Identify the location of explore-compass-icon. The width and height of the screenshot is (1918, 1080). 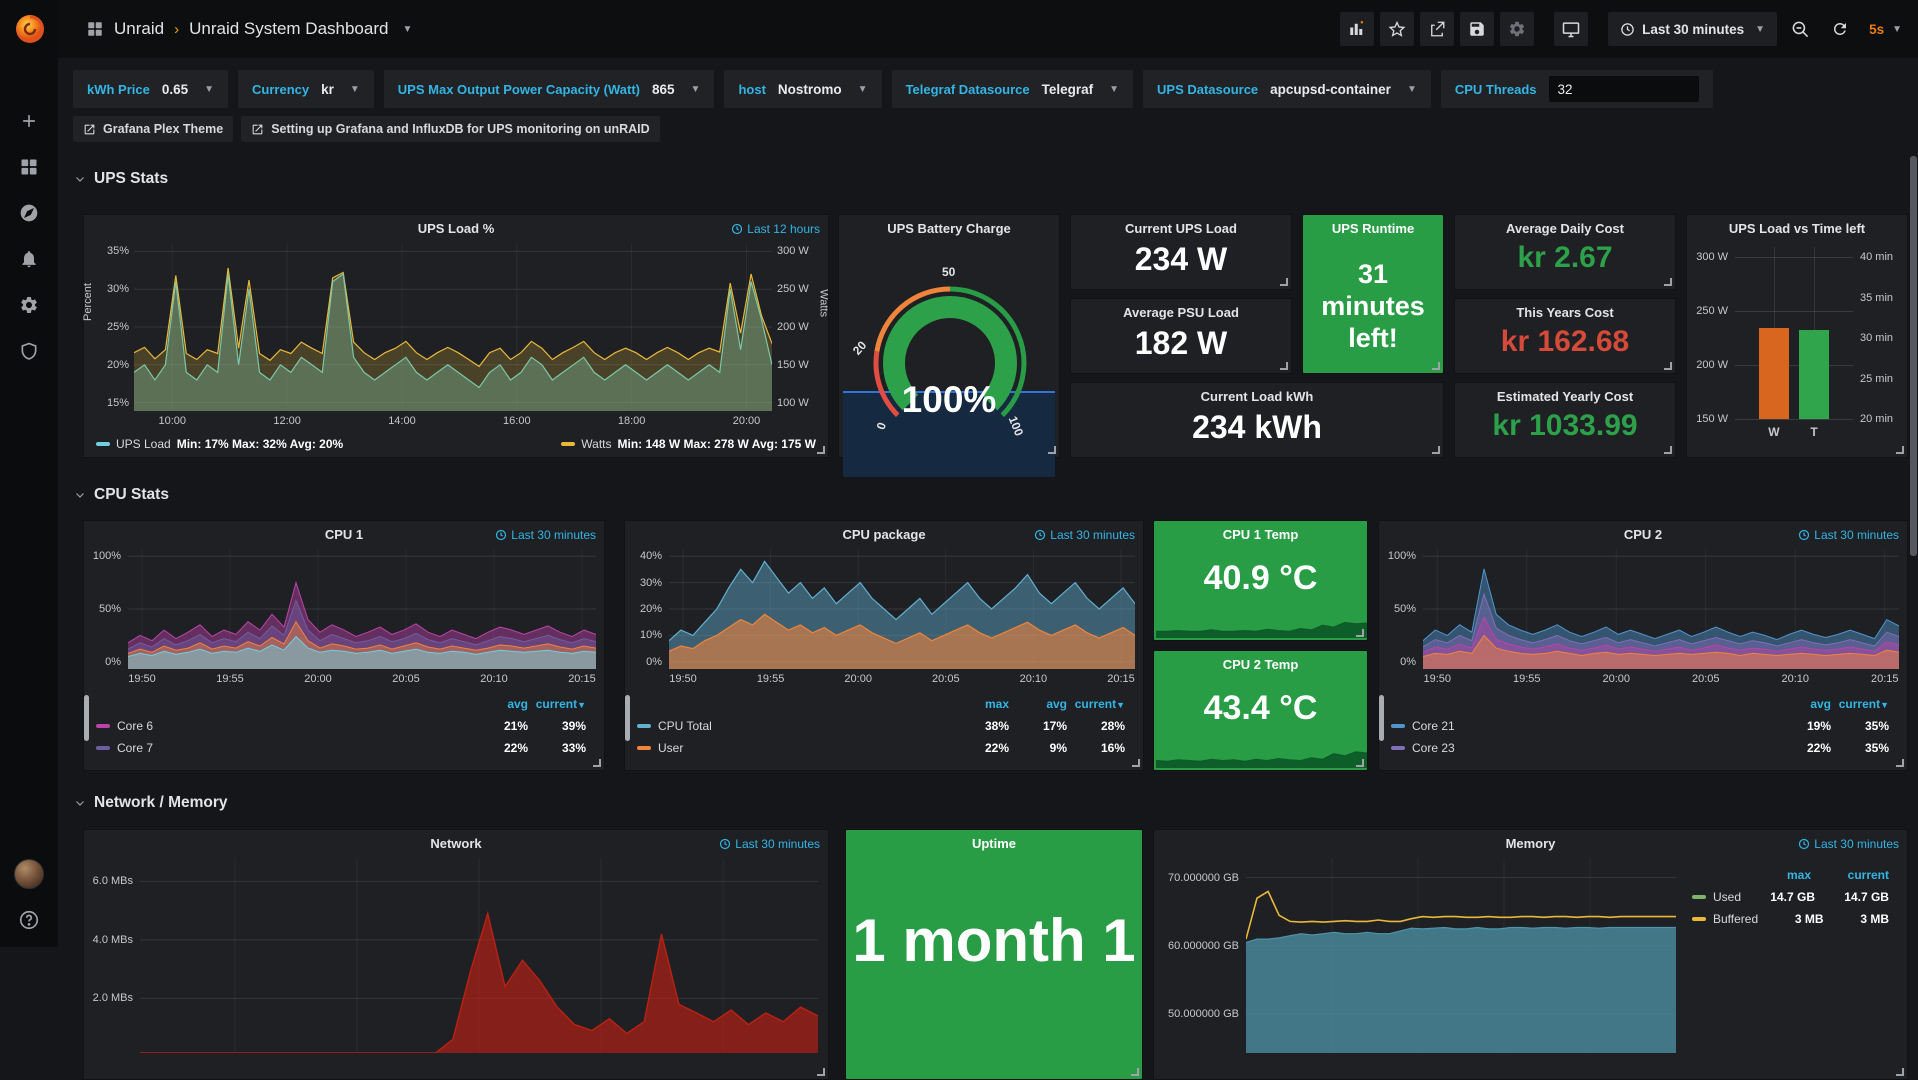
(29, 213).